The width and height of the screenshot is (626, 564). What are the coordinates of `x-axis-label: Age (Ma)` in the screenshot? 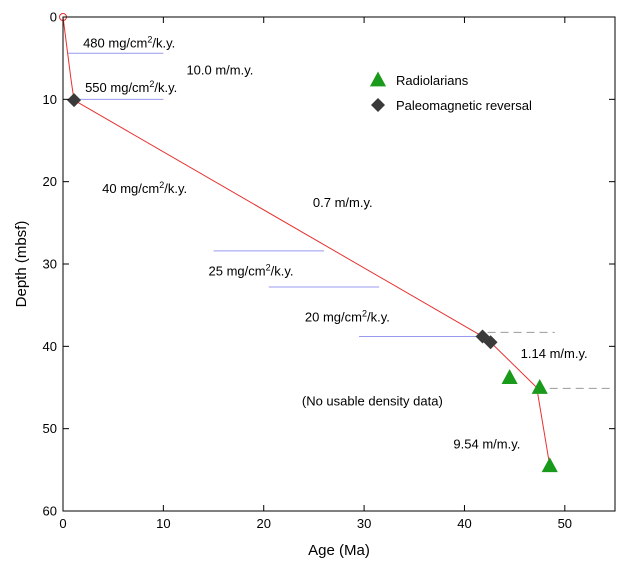 It's located at (339, 550).